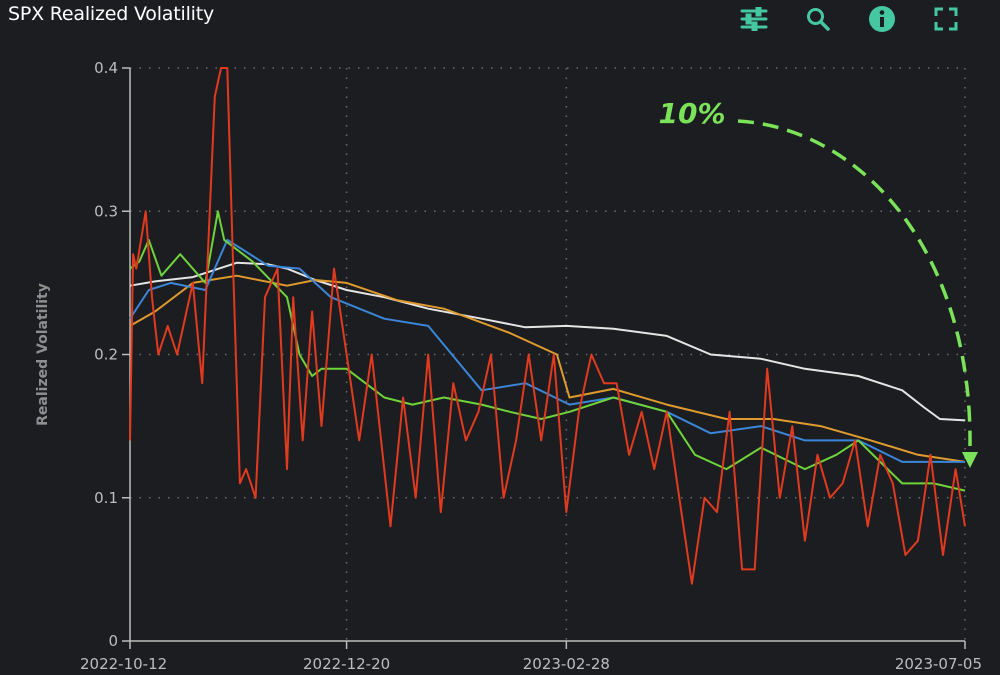 The width and height of the screenshot is (1000, 675). Describe the element at coordinates (970, 460) in the screenshot. I see `annotation-arrowhead` at that location.